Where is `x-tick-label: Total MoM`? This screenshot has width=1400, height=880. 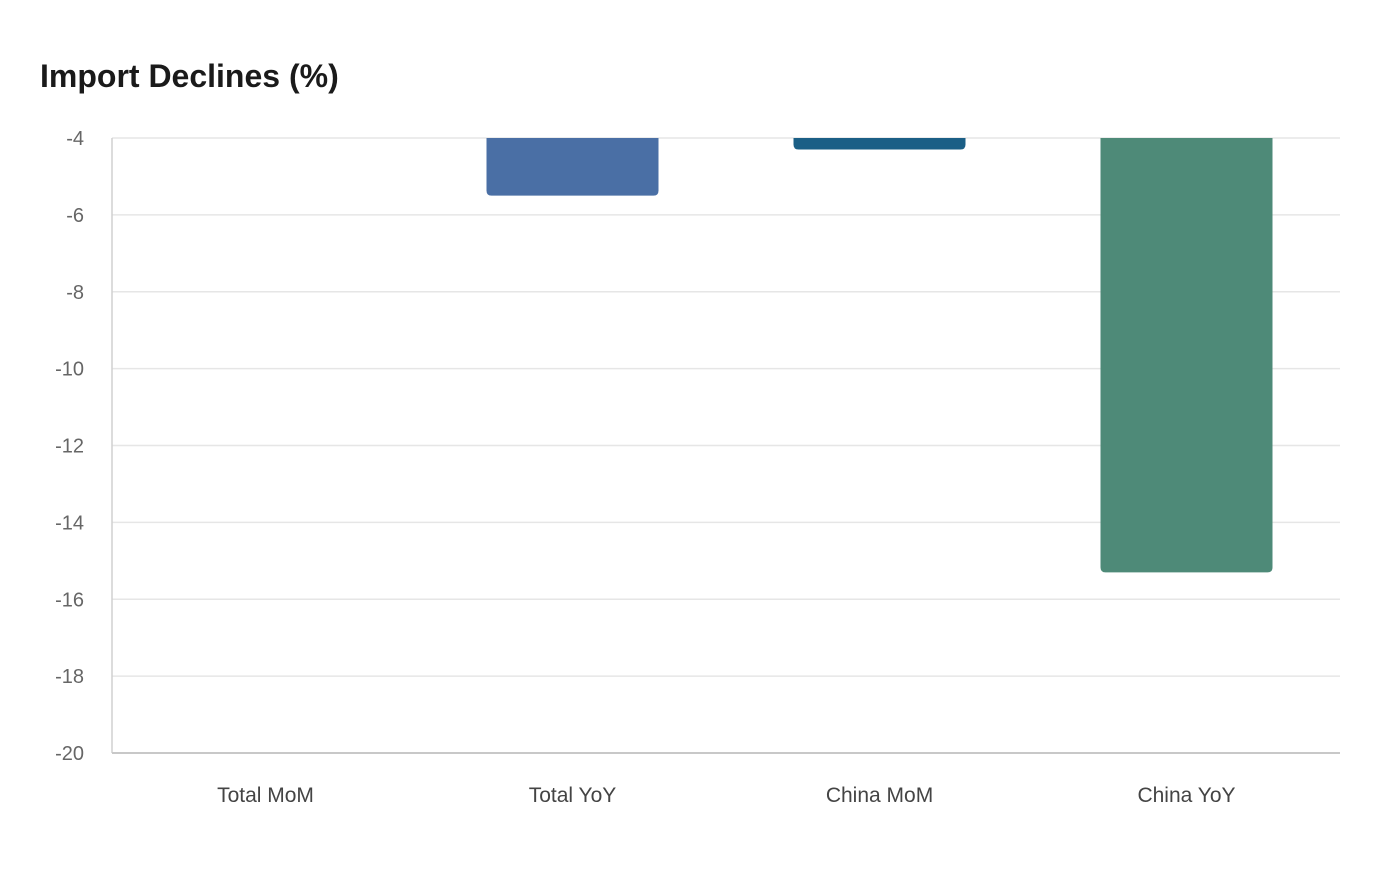 x-tick-label: Total MoM is located at coordinates (265, 795).